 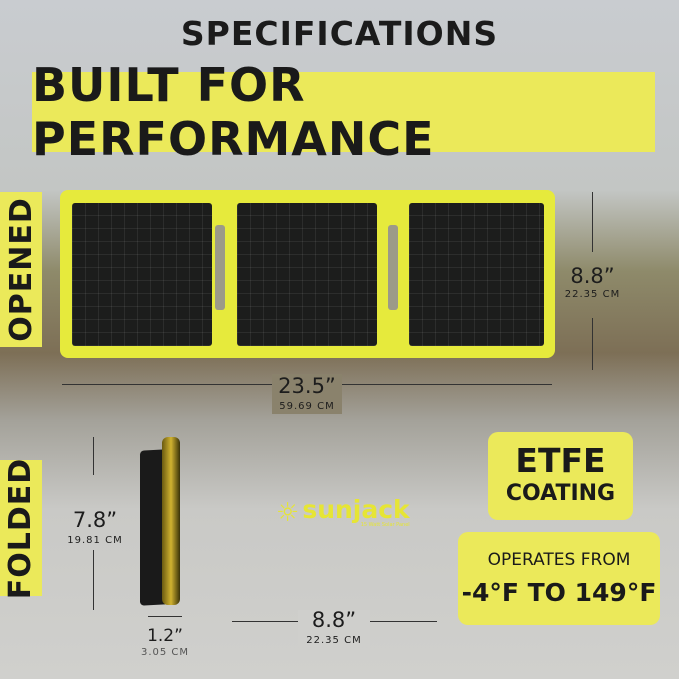 I want to click on folded-panel-edge, so click(x=171, y=521).